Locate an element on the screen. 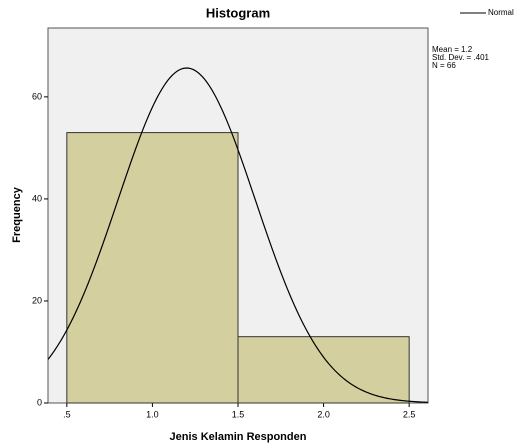 The image size is (519, 447). bar is located at coordinates (323, 370).